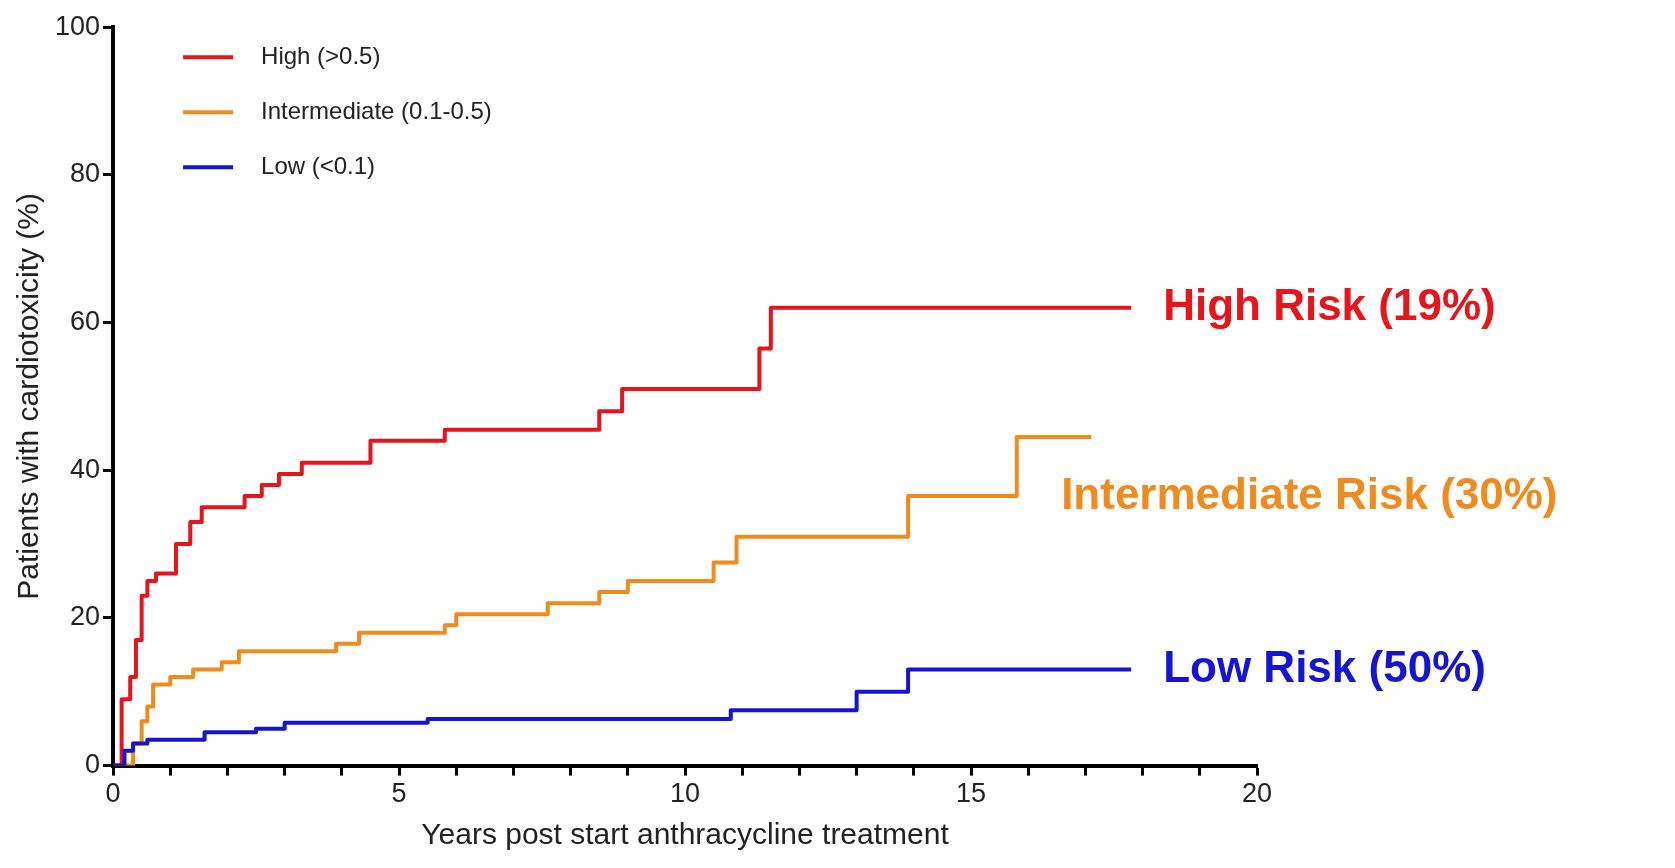 This screenshot has height=868, width=1675. What do you see at coordinates (85, 616) in the screenshot?
I see `y-tick-label: 20` at bounding box center [85, 616].